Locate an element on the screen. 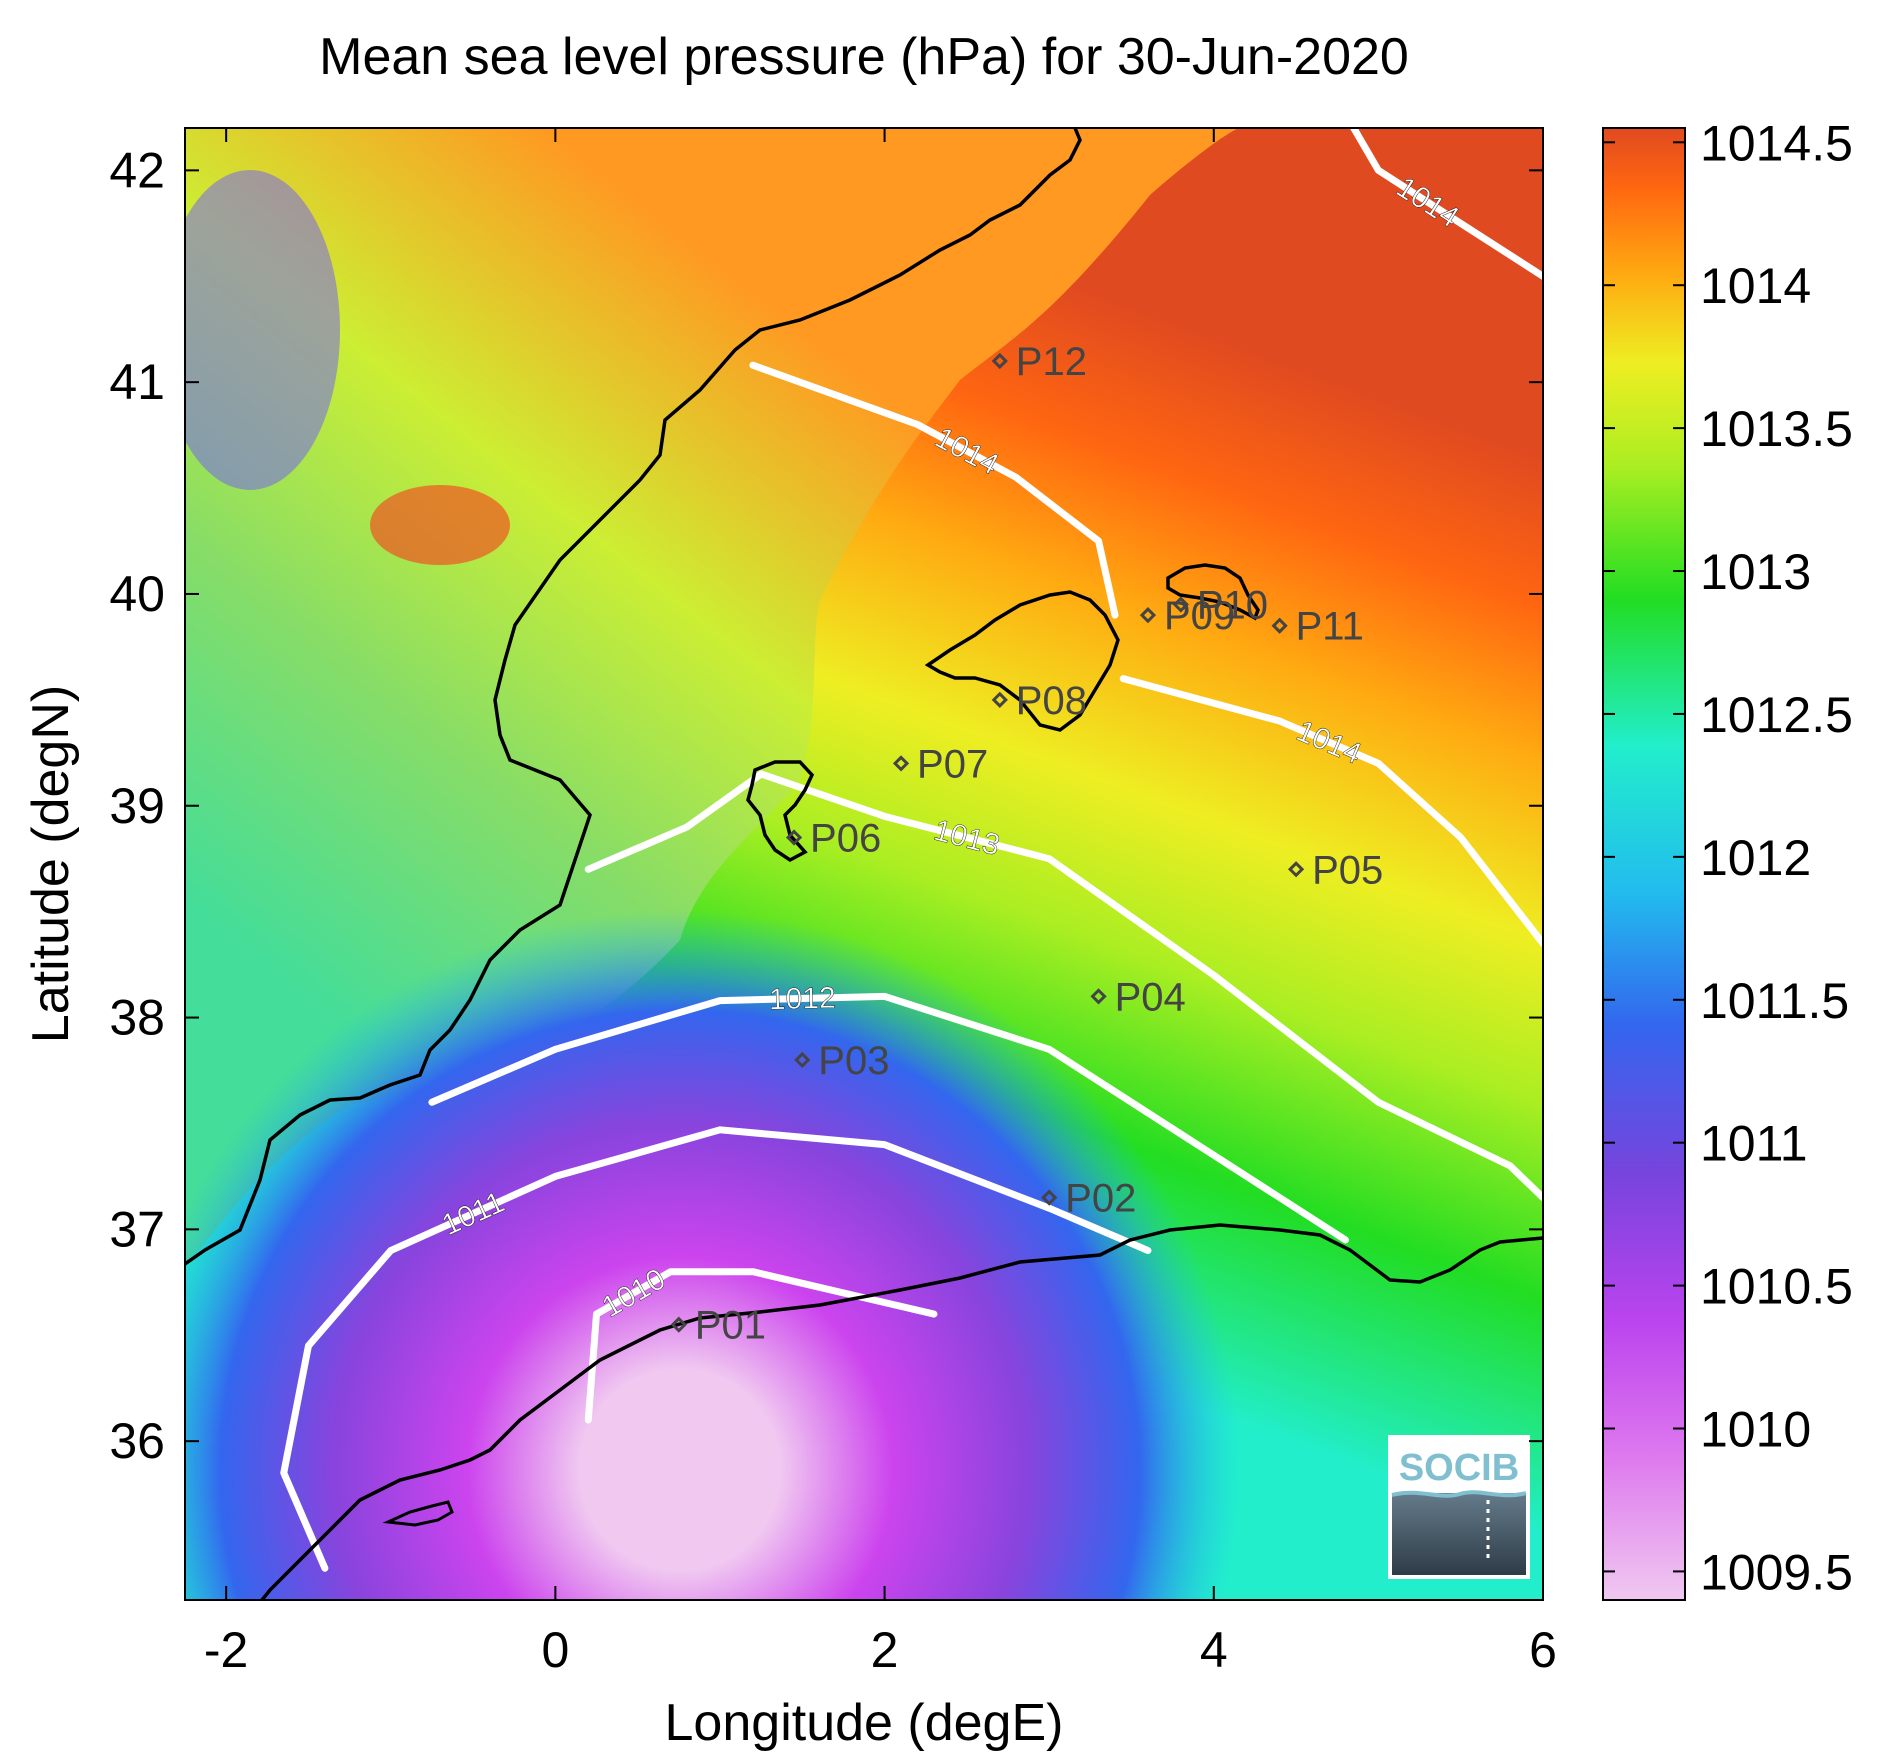  x-tick-label: 6 is located at coordinates (1543, 1650).